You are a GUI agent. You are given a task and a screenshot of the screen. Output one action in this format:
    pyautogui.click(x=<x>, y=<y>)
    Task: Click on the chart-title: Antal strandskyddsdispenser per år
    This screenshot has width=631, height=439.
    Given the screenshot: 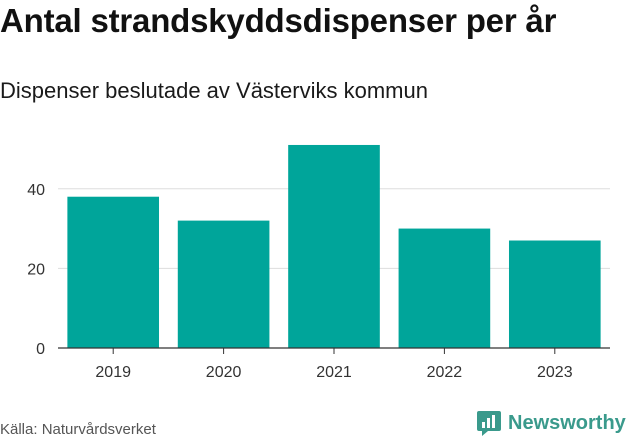 What is the action you would take?
    pyautogui.click(x=278, y=20)
    